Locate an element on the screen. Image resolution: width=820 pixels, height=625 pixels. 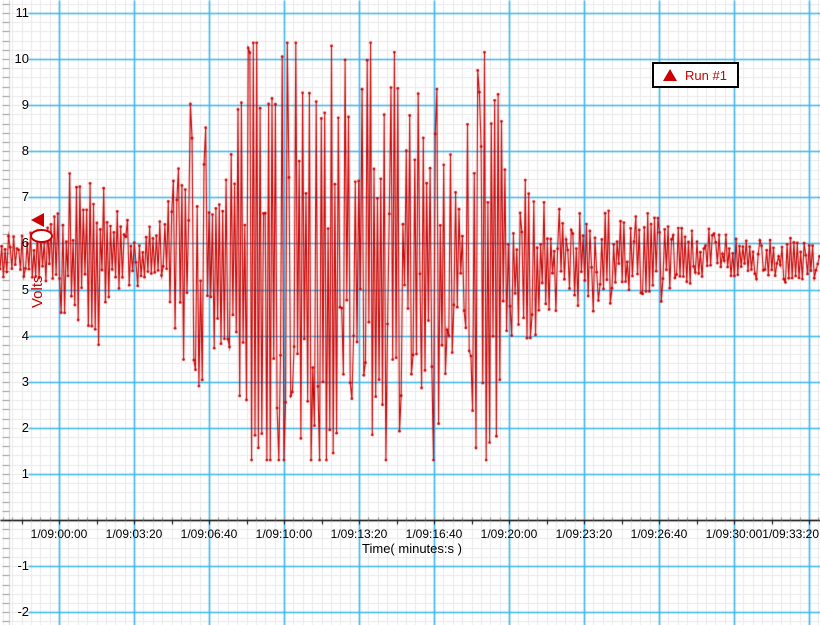
y-tick-label: 7 is located at coordinates (25, 197).